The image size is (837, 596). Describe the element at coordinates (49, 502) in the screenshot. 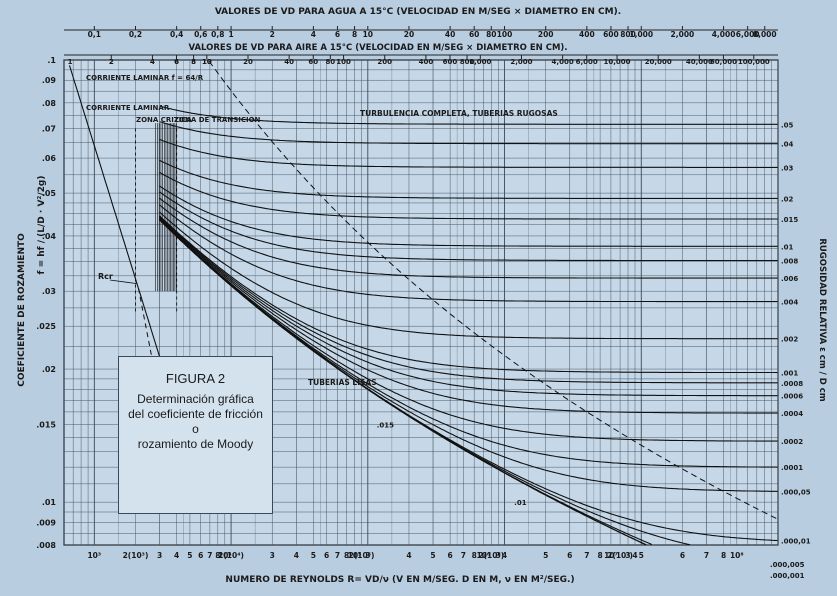

I see `y-tick-label: .01` at that location.